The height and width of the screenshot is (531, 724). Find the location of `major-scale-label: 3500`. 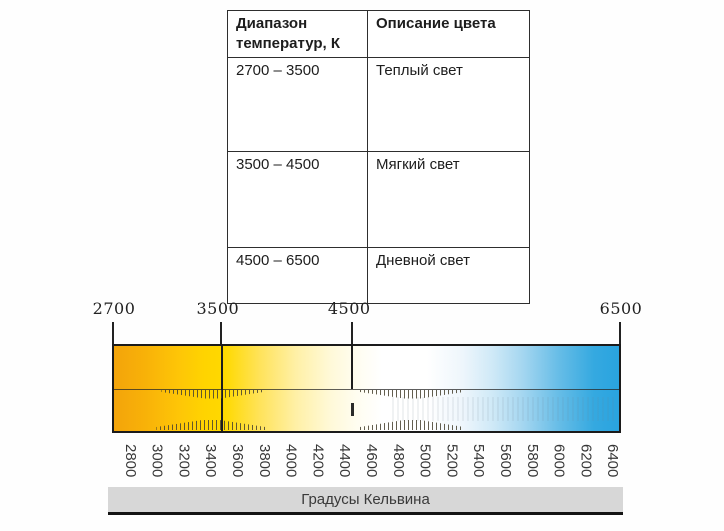

major-scale-label: 3500 is located at coordinates (218, 308).